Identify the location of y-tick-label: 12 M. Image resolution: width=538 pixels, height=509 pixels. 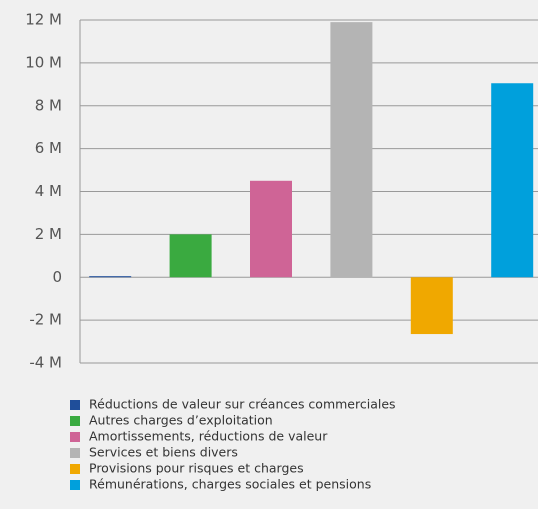
(43, 20).